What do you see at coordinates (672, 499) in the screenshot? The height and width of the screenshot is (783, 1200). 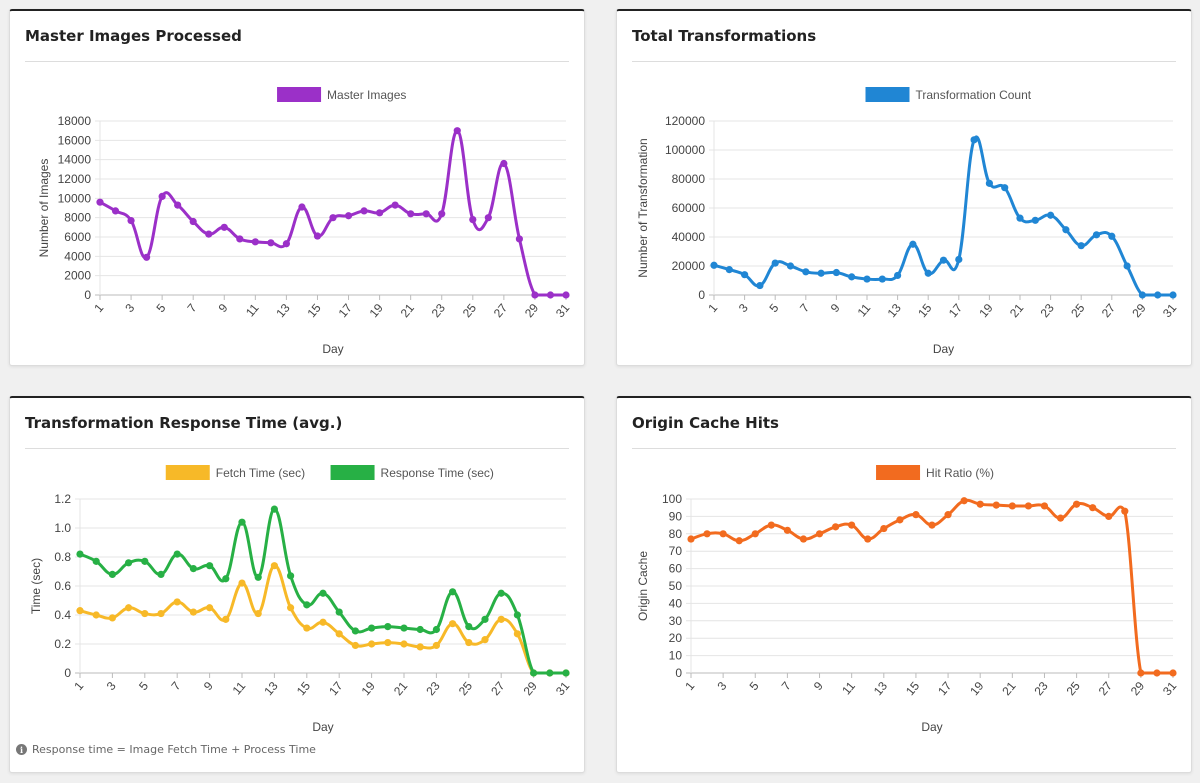 I see `y-tick-label: 100` at bounding box center [672, 499].